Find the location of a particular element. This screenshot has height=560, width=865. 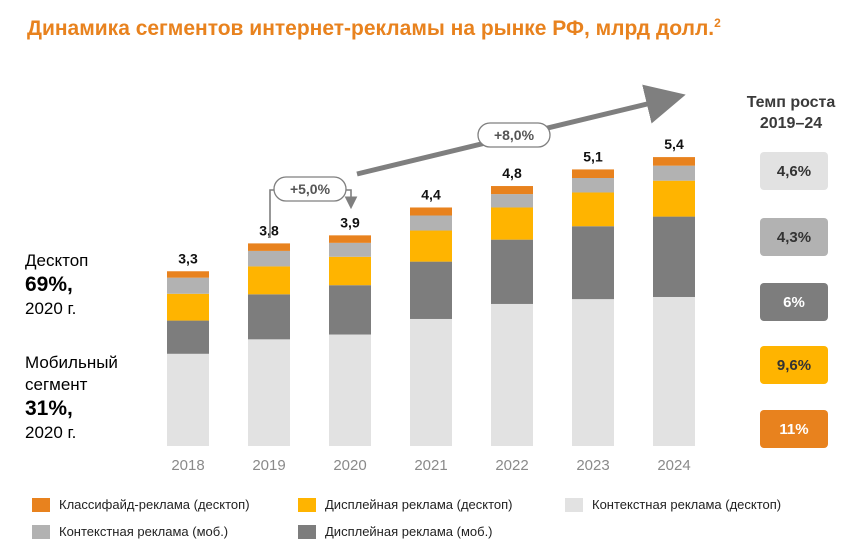

x-tick-label: 2019 is located at coordinates (268, 465).